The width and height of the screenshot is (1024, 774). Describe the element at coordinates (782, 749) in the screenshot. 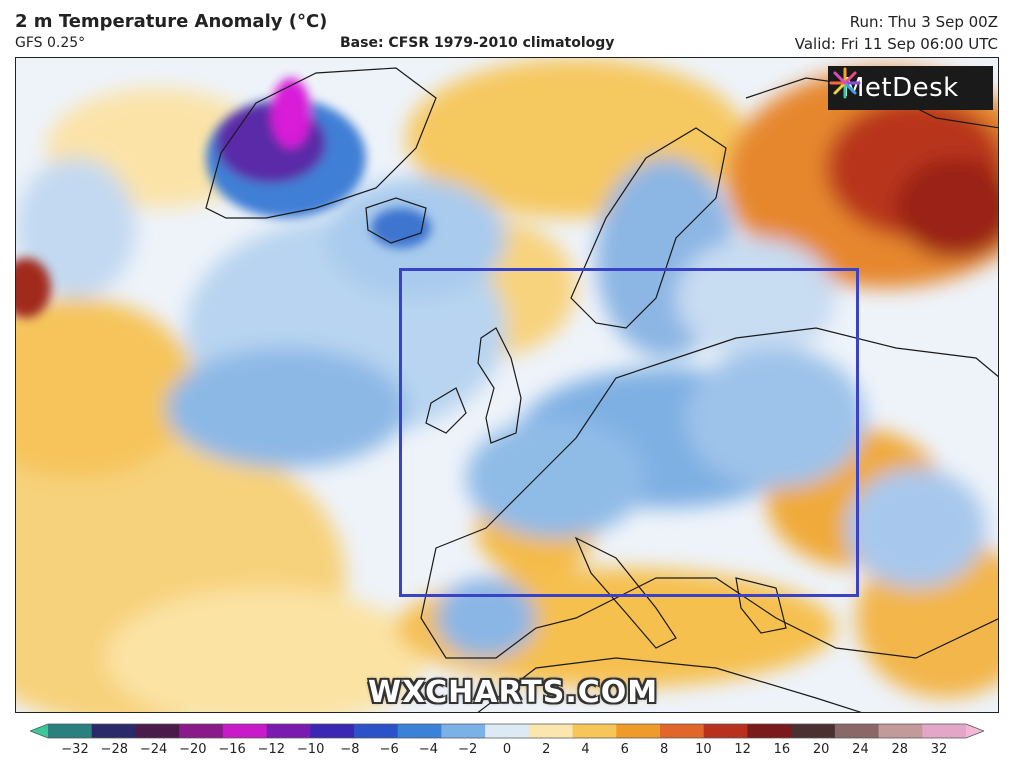

I see `colorbar-tick-label: 16` at that location.